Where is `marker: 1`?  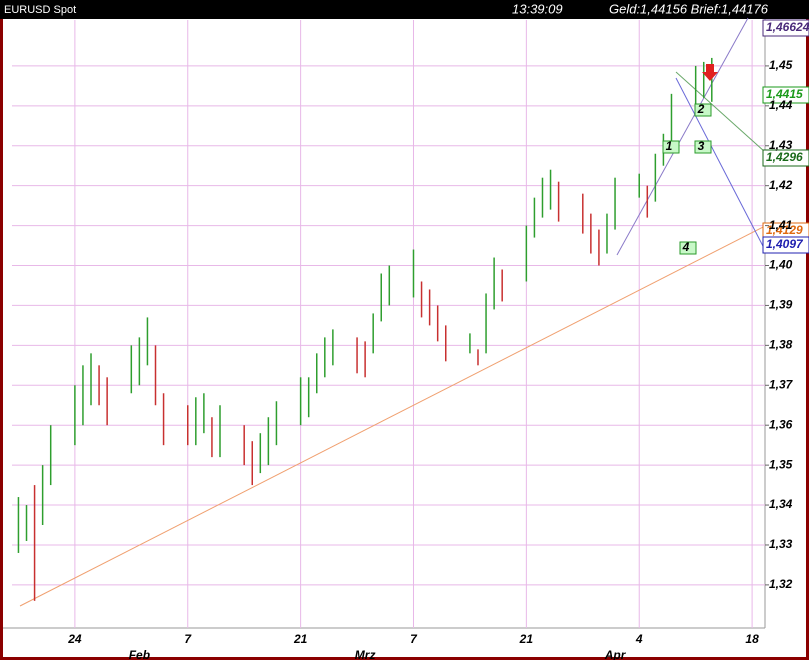
marker: 1 is located at coordinates (669, 146).